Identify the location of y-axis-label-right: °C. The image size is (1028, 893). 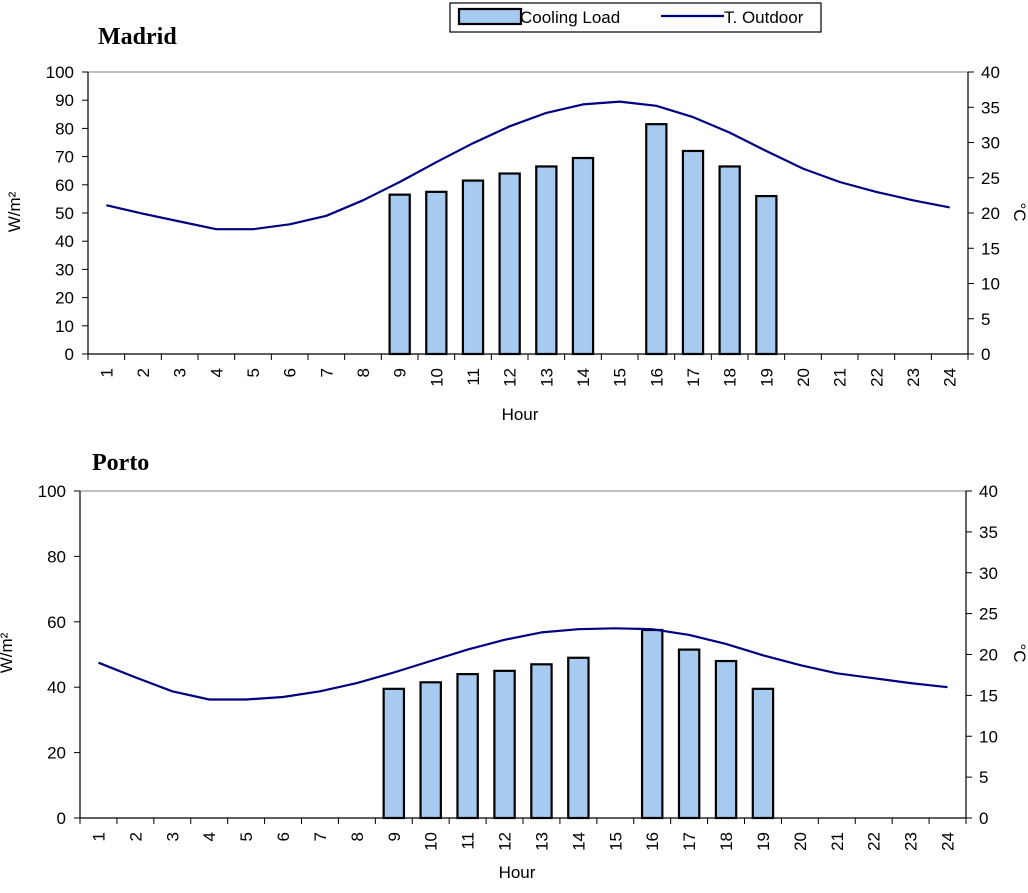
(1019, 211).